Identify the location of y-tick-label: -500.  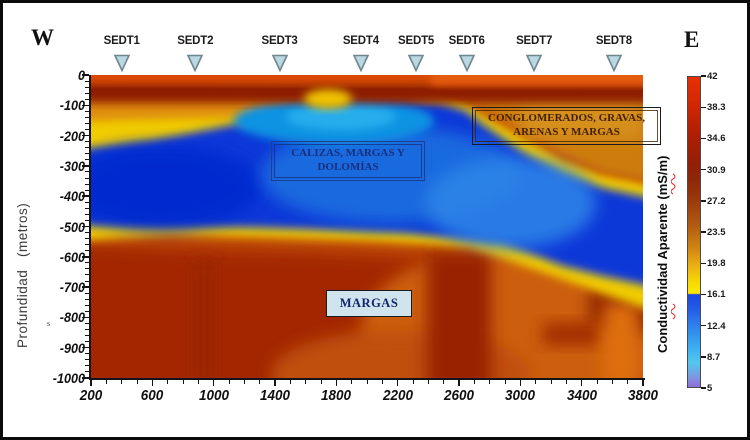
(72, 226).